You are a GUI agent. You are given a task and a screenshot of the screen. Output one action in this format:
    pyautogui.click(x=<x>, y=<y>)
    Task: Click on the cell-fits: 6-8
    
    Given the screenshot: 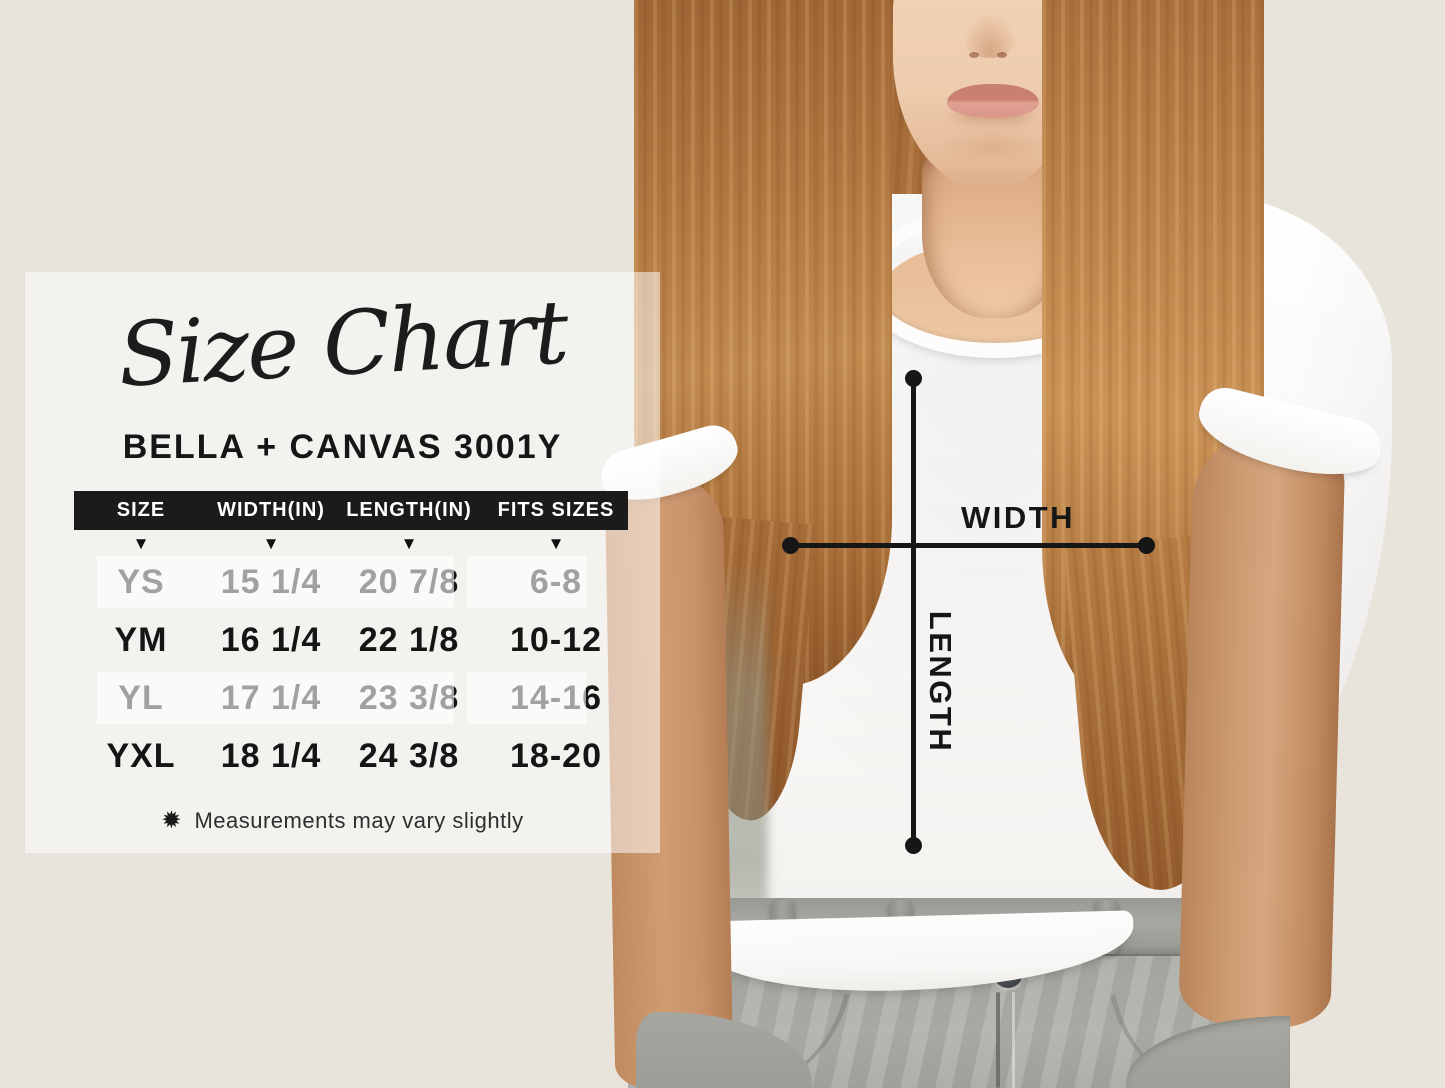 What is the action you would take?
    pyautogui.click(x=556, y=582)
    